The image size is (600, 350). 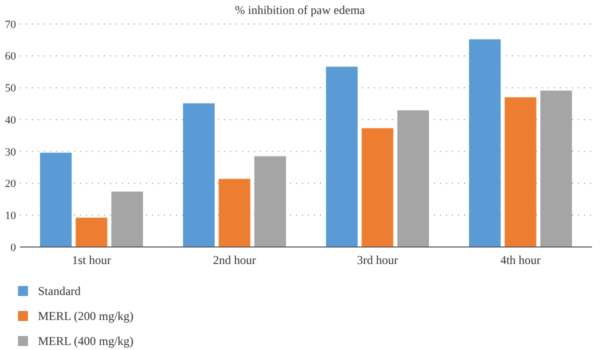 I want to click on legend-label: Standard, so click(x=59, y=291).